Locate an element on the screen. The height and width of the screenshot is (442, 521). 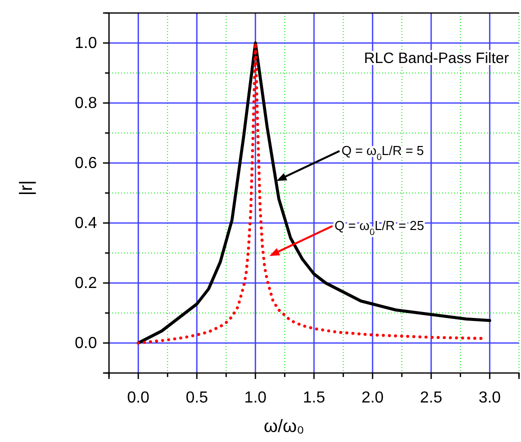
x-tick-label: 0.0 is located at coordinates (138, 397).